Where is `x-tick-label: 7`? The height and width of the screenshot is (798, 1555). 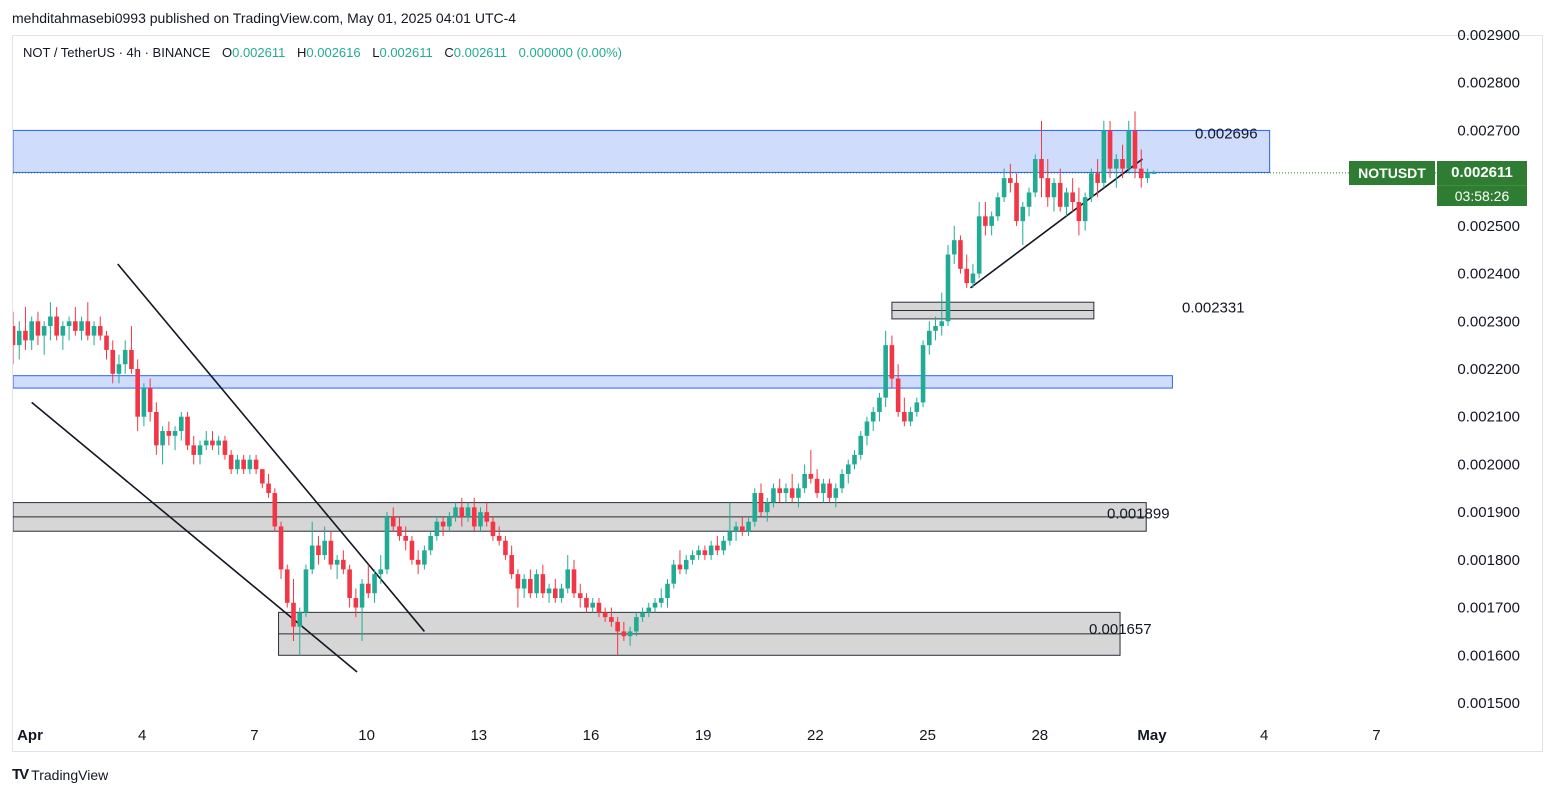 x-tick-label: 7 is located at coordinates (254, 735).